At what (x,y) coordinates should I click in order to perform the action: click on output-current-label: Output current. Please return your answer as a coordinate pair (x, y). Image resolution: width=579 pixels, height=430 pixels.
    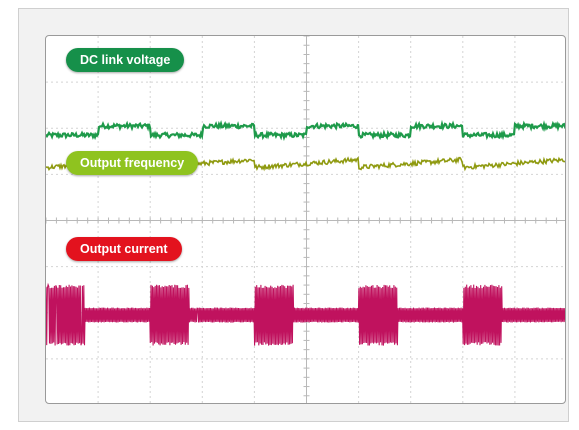
    Looking at the image, I should click on (124, 249).